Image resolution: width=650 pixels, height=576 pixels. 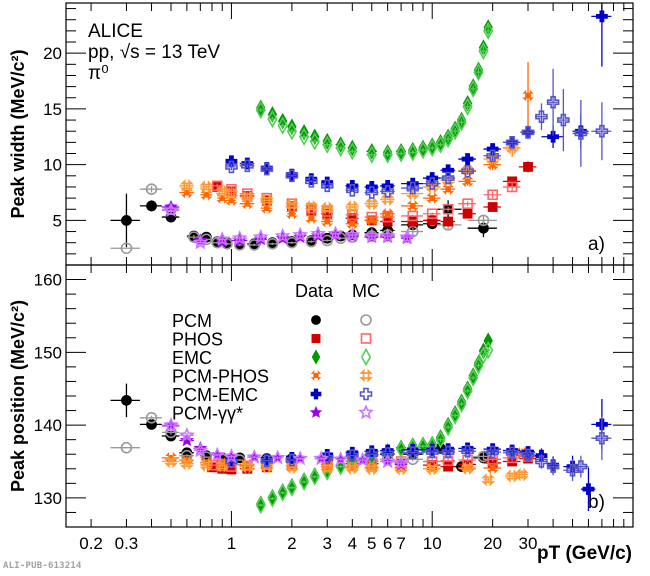 I want to click on legend-data-marker, so click(x=316, y=394).